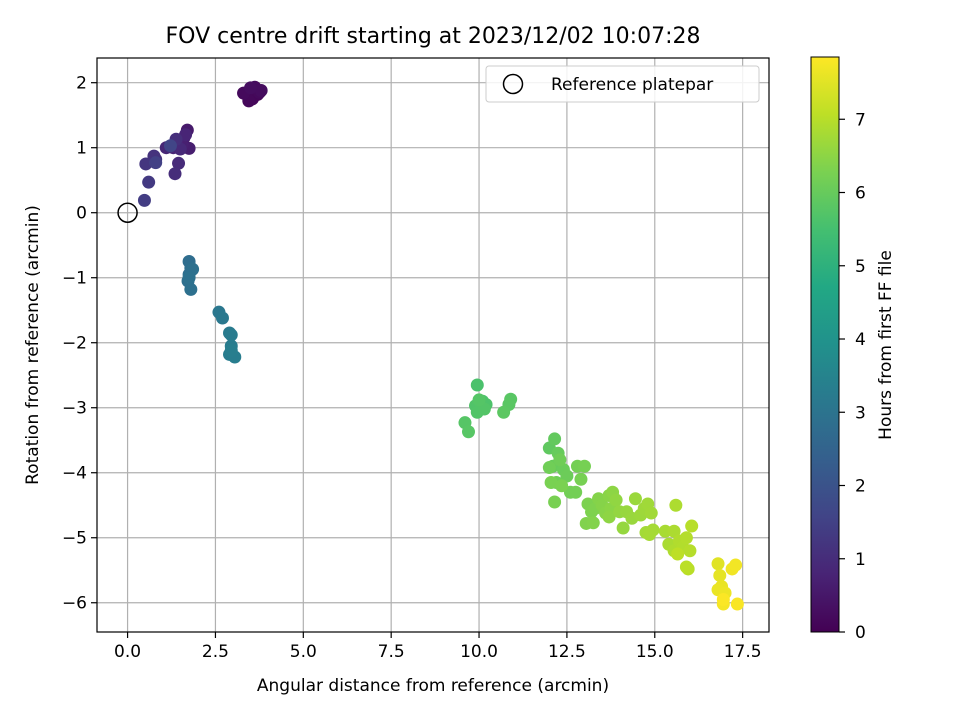 The width and height of the screenshot is (960, 720). What do you see at coordinates (74, 474) in the screenshot?
I see `y-tick-label: −4` at bounding box center [74, 474].